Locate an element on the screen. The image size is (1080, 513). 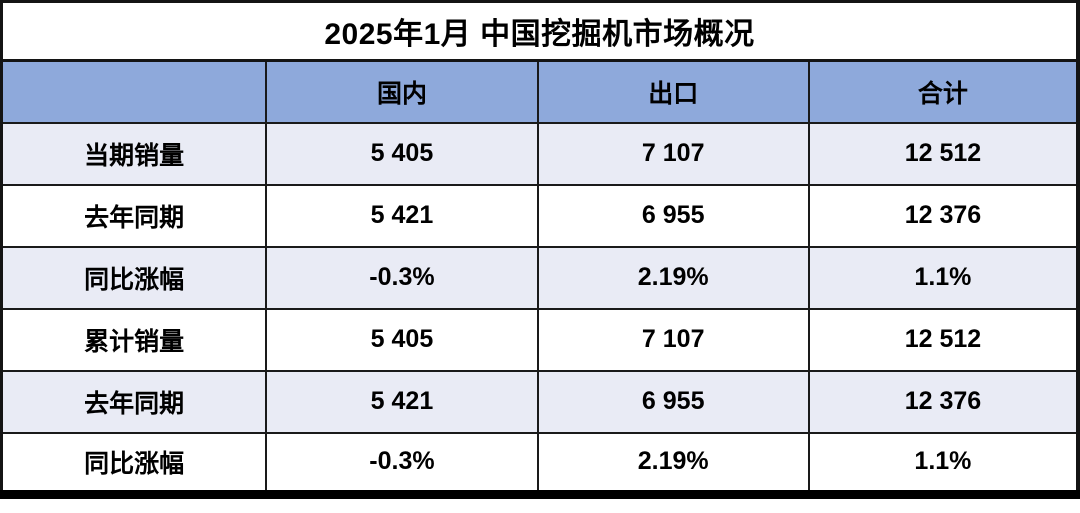
table-row-current-sales: 当期销量 5 405 7 107 12 512 is located at coordinates (540, 153).